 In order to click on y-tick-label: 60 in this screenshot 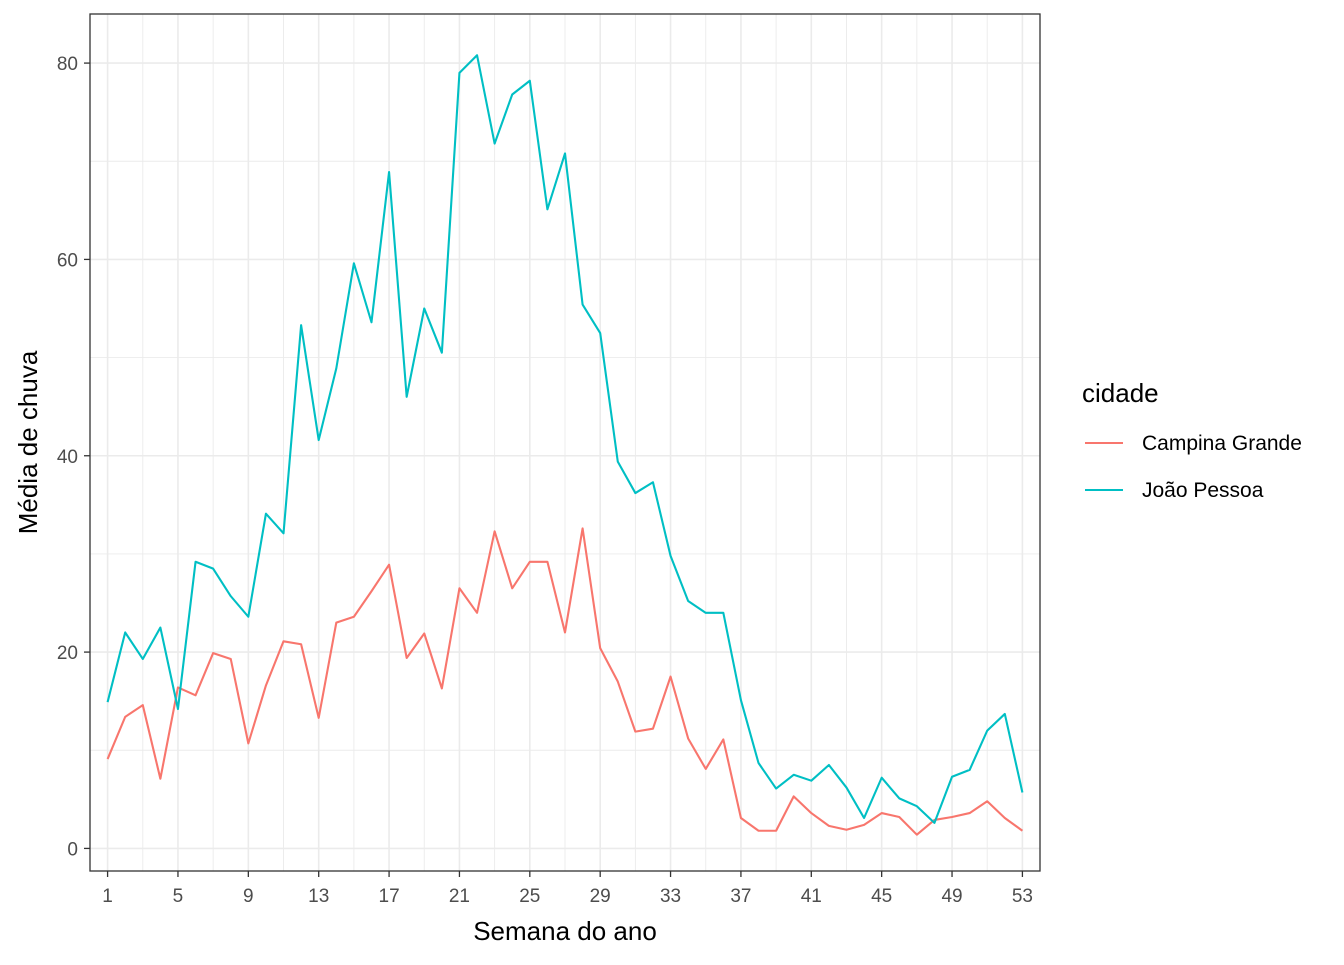, I will do `click(67, 260)`.